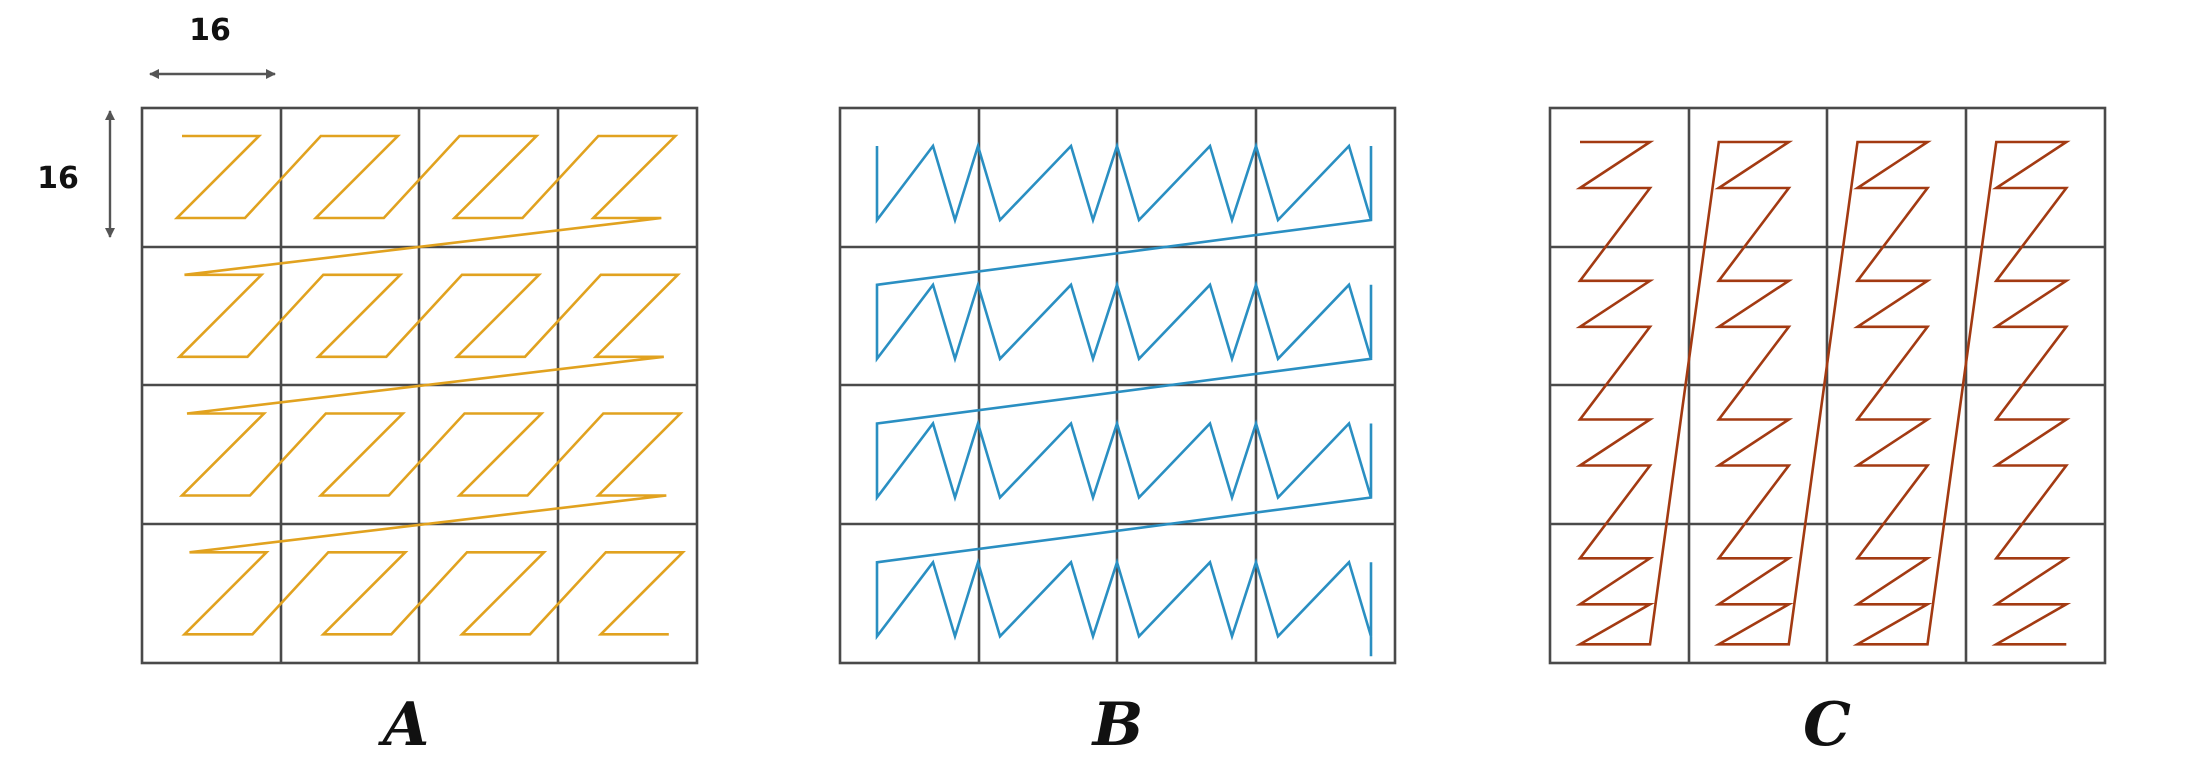  I want to click on height-dimension: 16, so click(76, 174).